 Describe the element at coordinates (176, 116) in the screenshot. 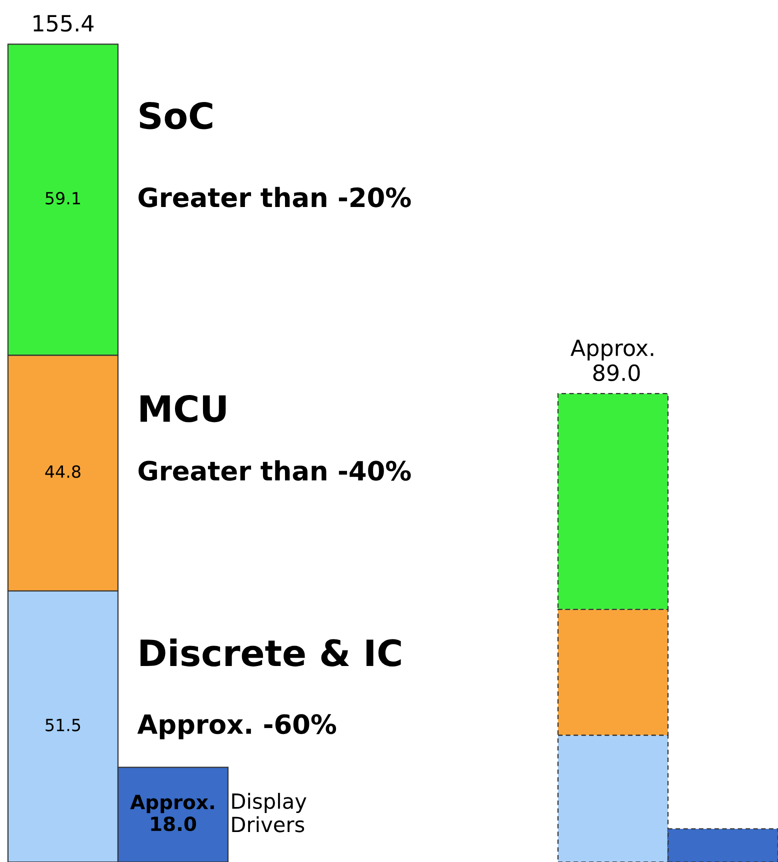

I see `series-label: SoC` at that location.